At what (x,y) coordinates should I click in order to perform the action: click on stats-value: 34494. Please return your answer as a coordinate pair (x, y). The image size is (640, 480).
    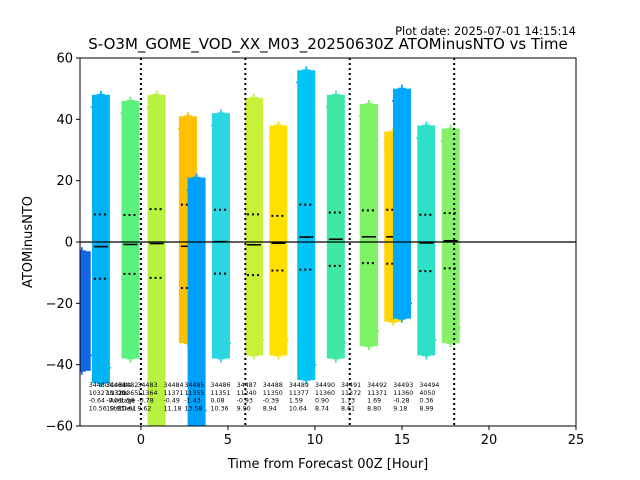
    Looking at the image, I should click on (429, 385).